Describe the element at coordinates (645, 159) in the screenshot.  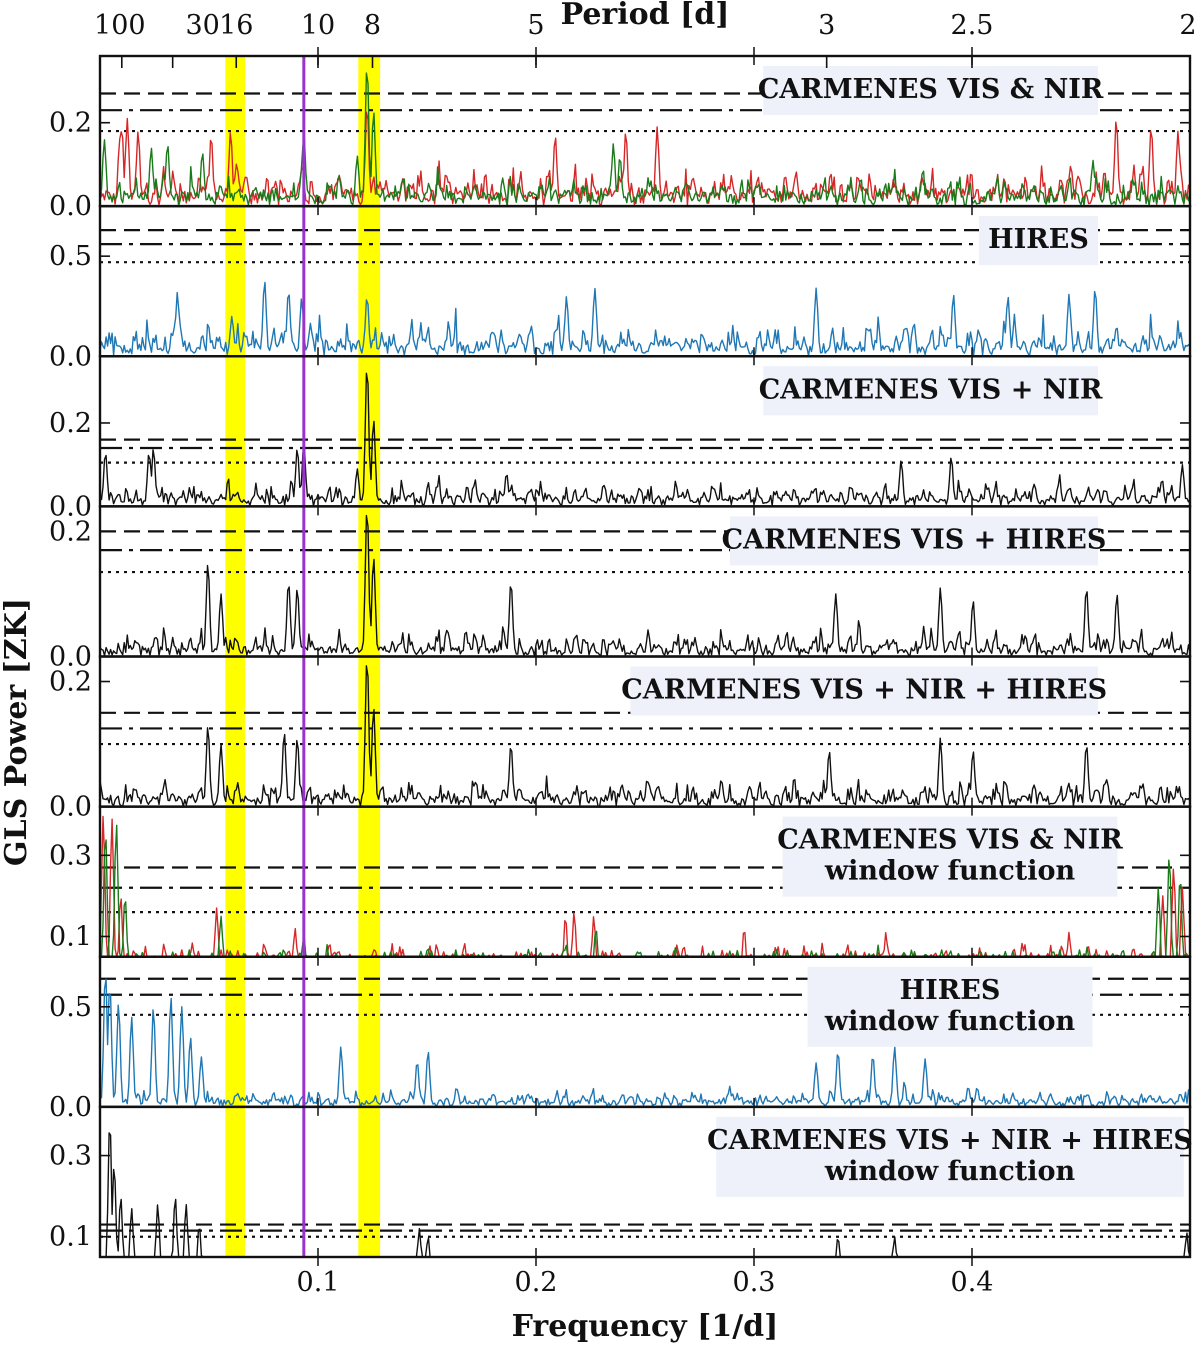
I see `series-vis` at that location.